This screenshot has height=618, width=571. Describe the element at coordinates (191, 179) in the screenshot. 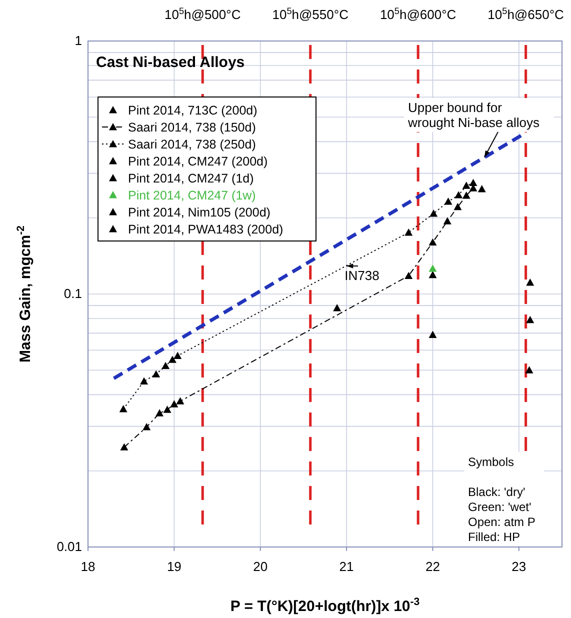

I see `legend-label: Pint 2014, CM247 (1d)` at that location.